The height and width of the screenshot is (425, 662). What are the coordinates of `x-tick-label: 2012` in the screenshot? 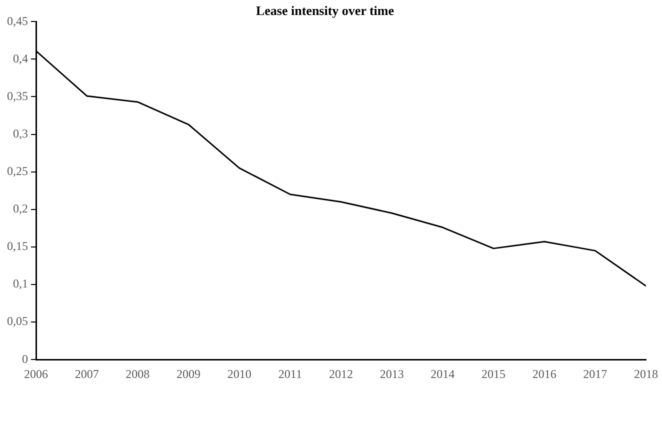 It's located at (341, 373).